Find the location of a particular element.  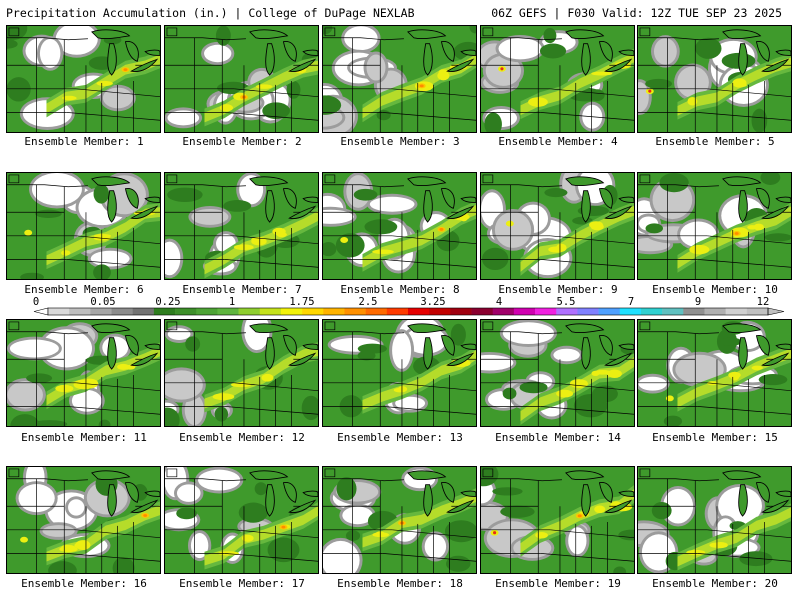

member-label: Ensemble Member: 18 is located at coordinates (400, 583).